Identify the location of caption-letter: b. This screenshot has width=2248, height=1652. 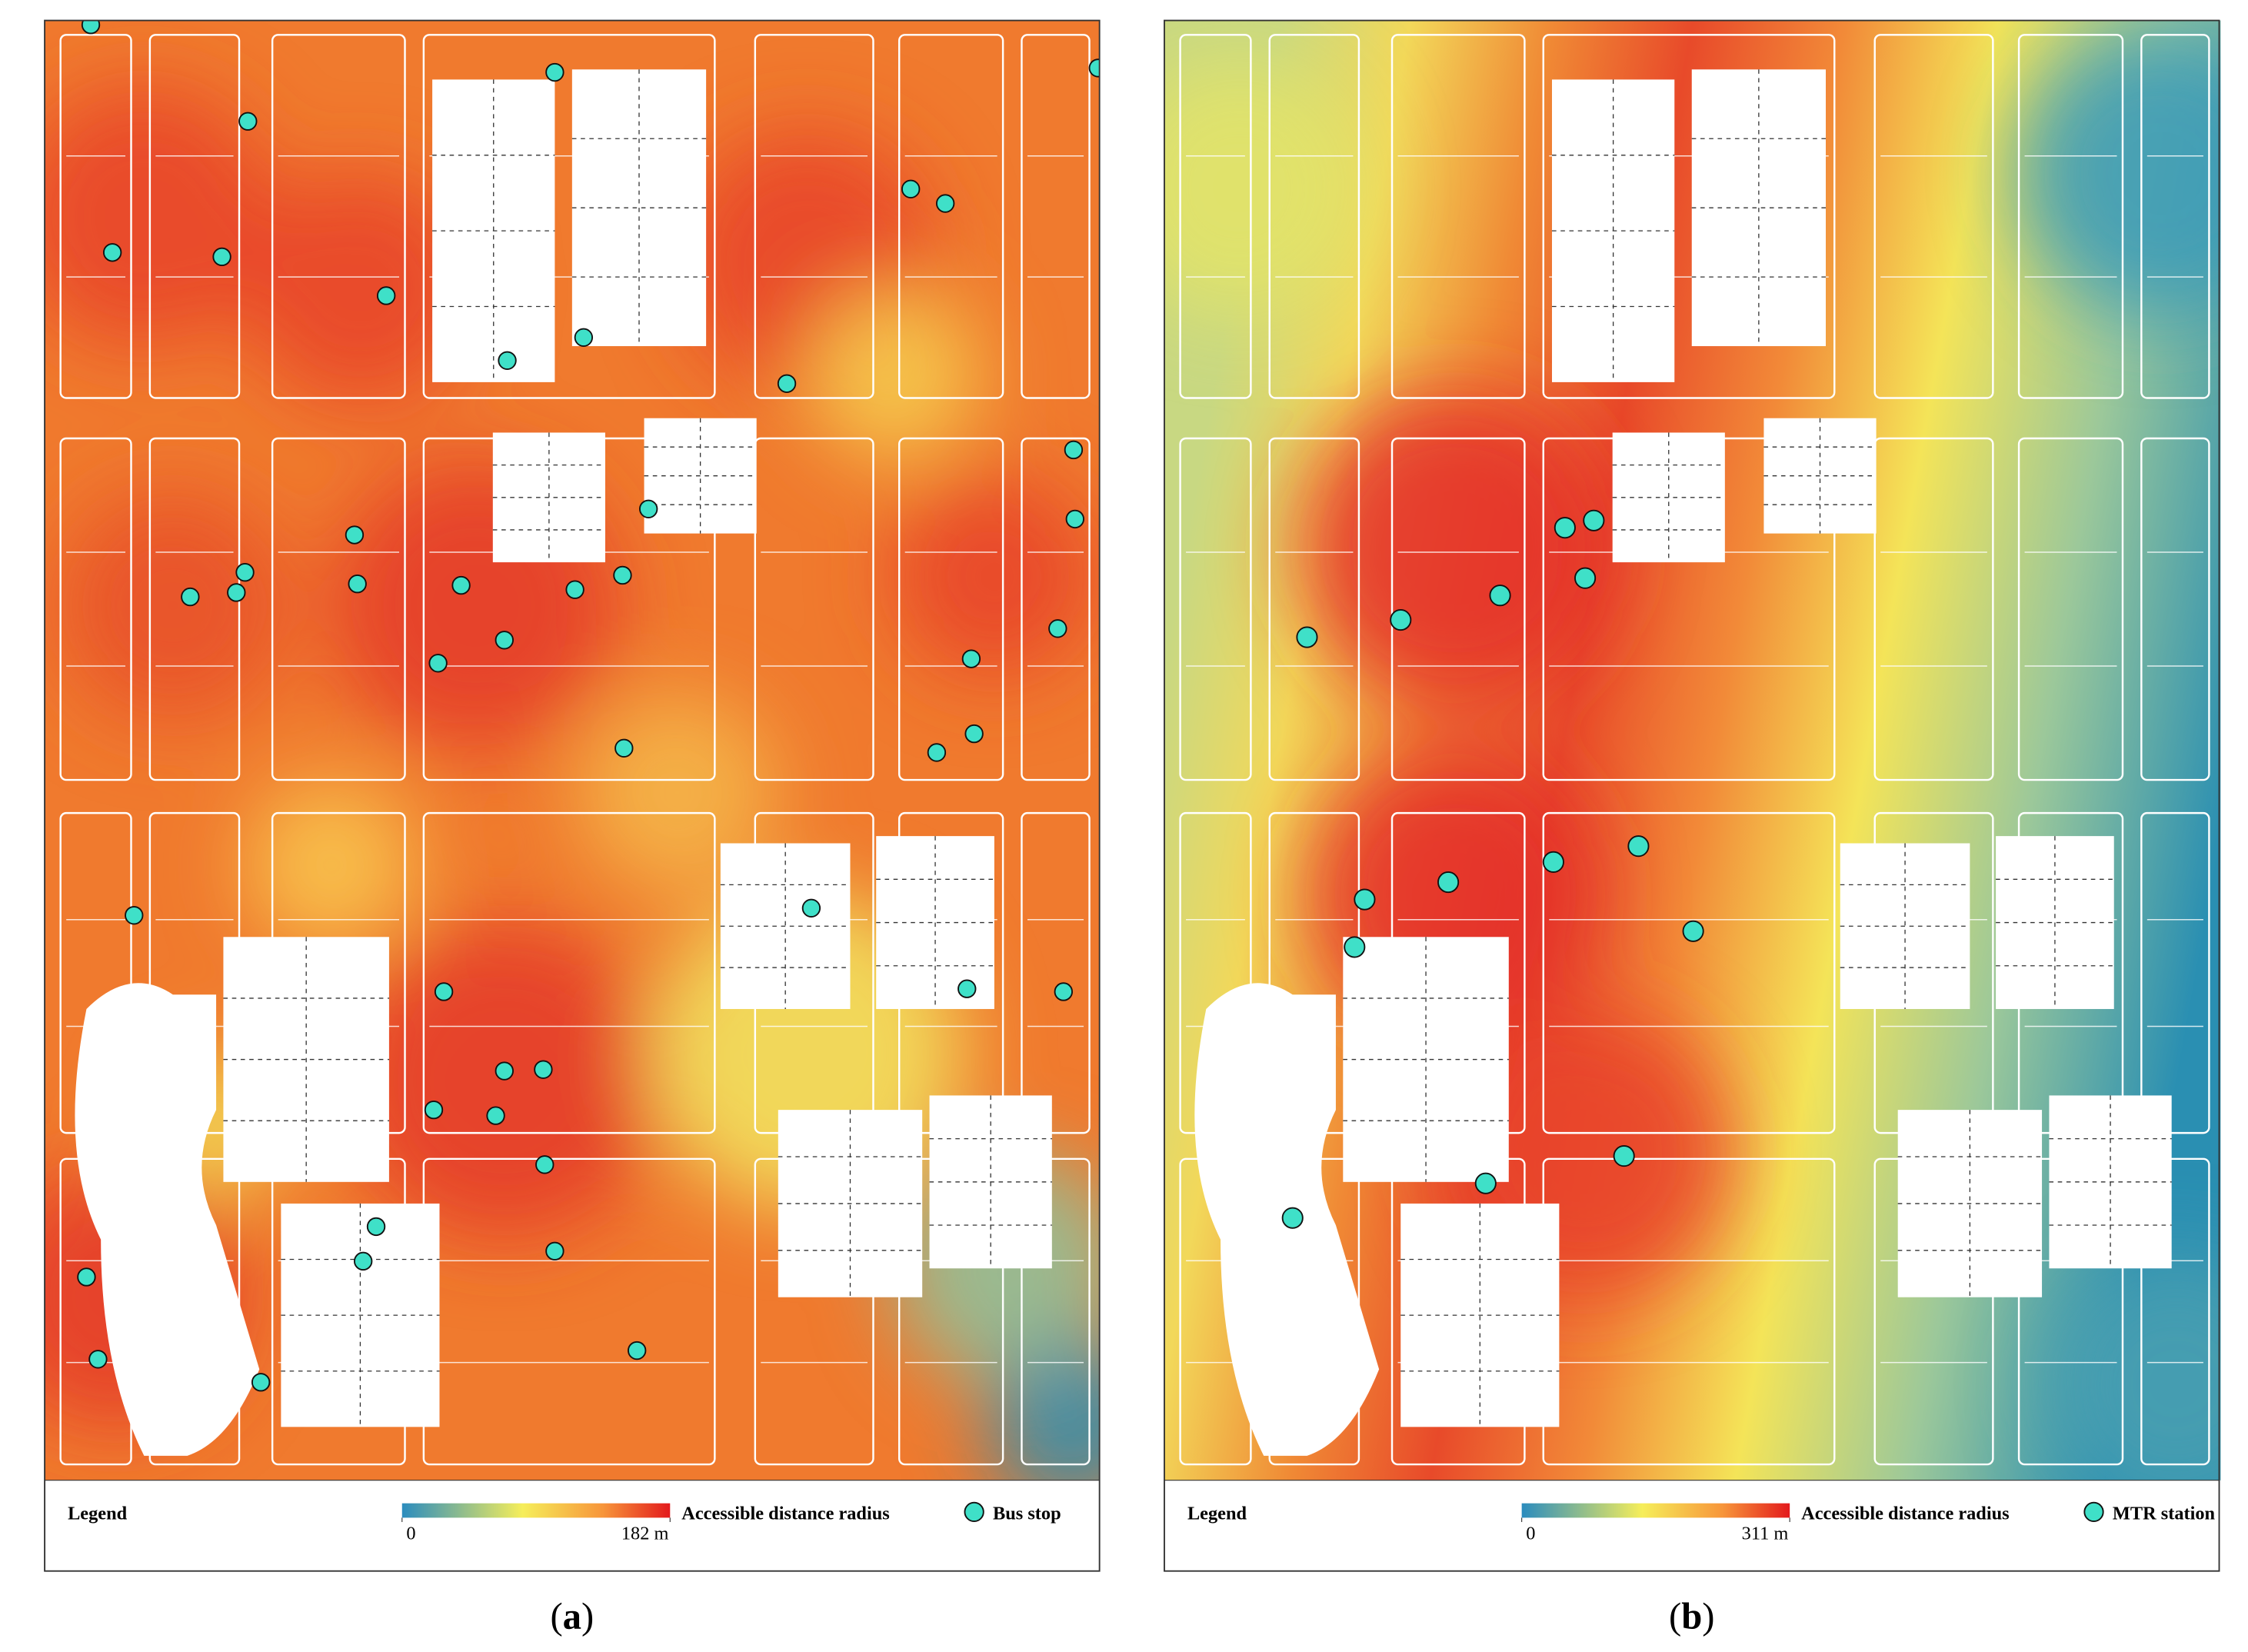
(1691, 1616).